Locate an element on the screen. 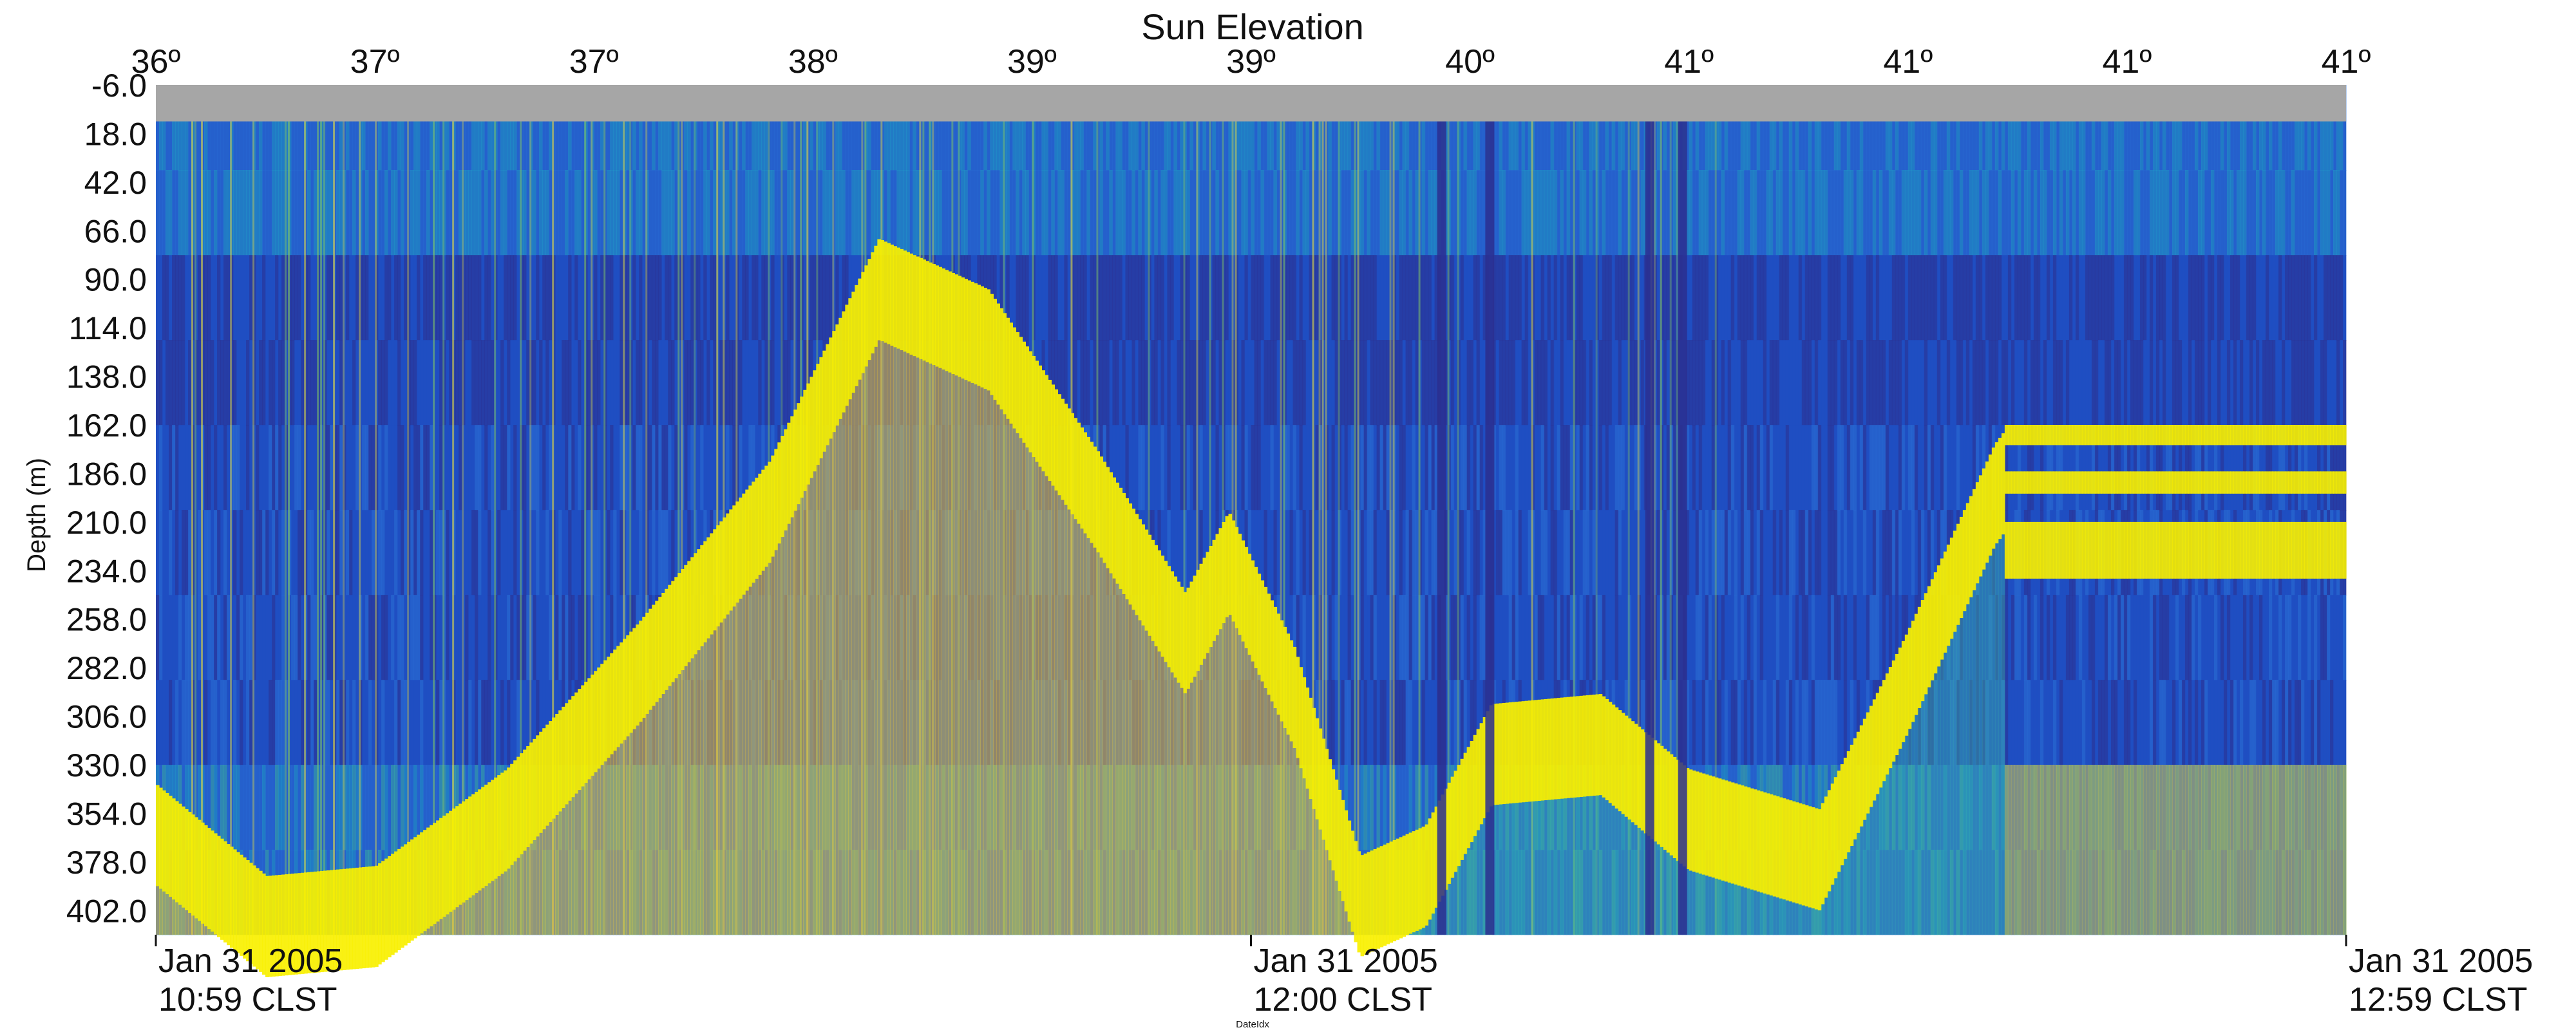 The image size is (2576, 1030). y-tick-label: 378.0 is located at coordinates (107, 863).